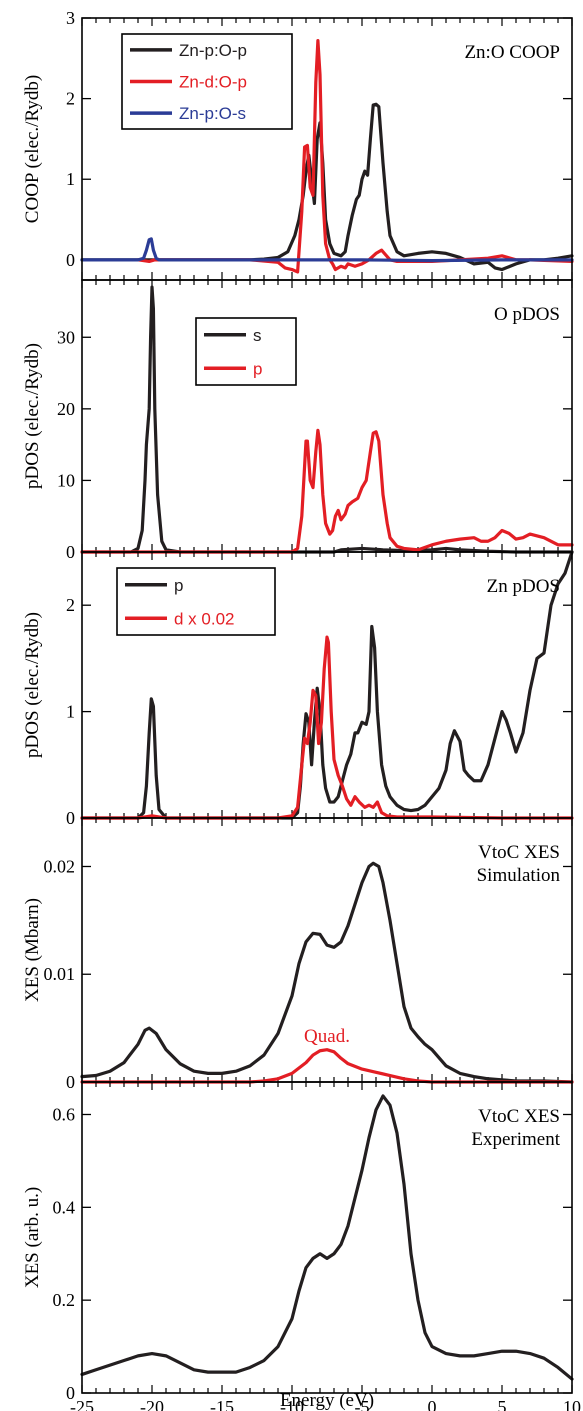  What do you see at coordinates (327, 1400) in the screenshot?
I see `x-axis-label: Energy (eV)` at bounding box center [327, 1400].